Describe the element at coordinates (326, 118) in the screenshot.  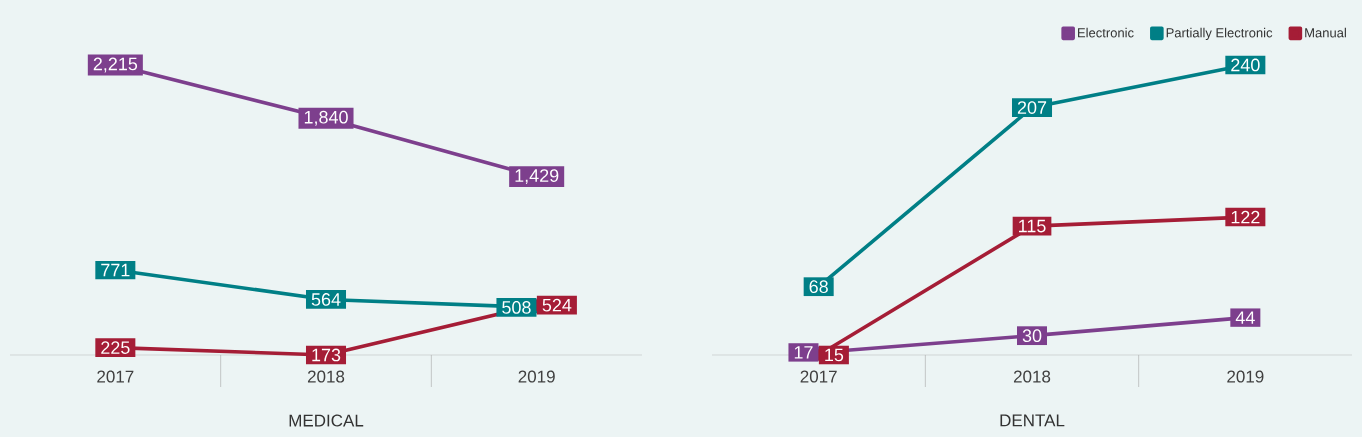
I see `data-label: 1,840` at that location.